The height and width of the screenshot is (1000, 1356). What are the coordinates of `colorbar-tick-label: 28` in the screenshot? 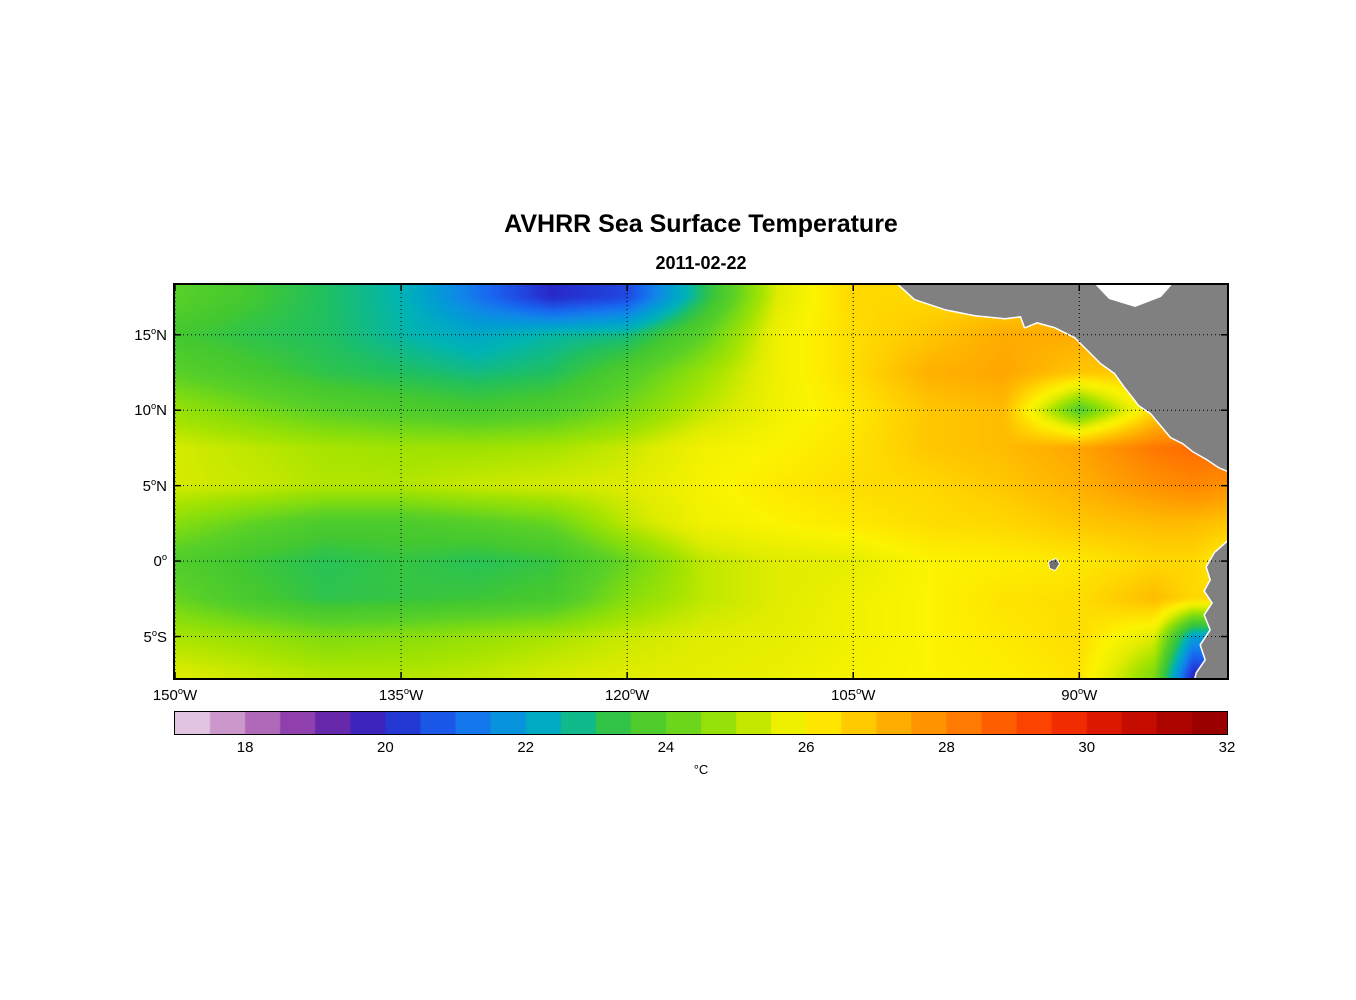 It's located at (946, 747).